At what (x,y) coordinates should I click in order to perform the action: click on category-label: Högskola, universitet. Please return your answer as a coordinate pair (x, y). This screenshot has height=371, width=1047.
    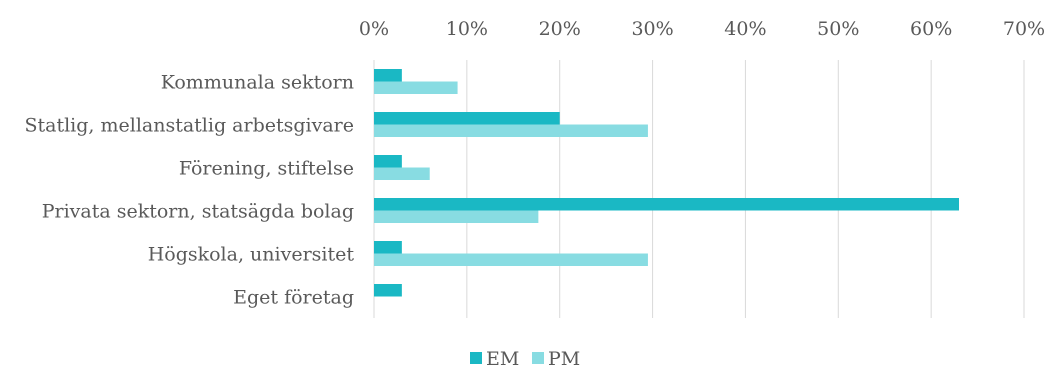
    Looking at the image, I should click on (251, 255).